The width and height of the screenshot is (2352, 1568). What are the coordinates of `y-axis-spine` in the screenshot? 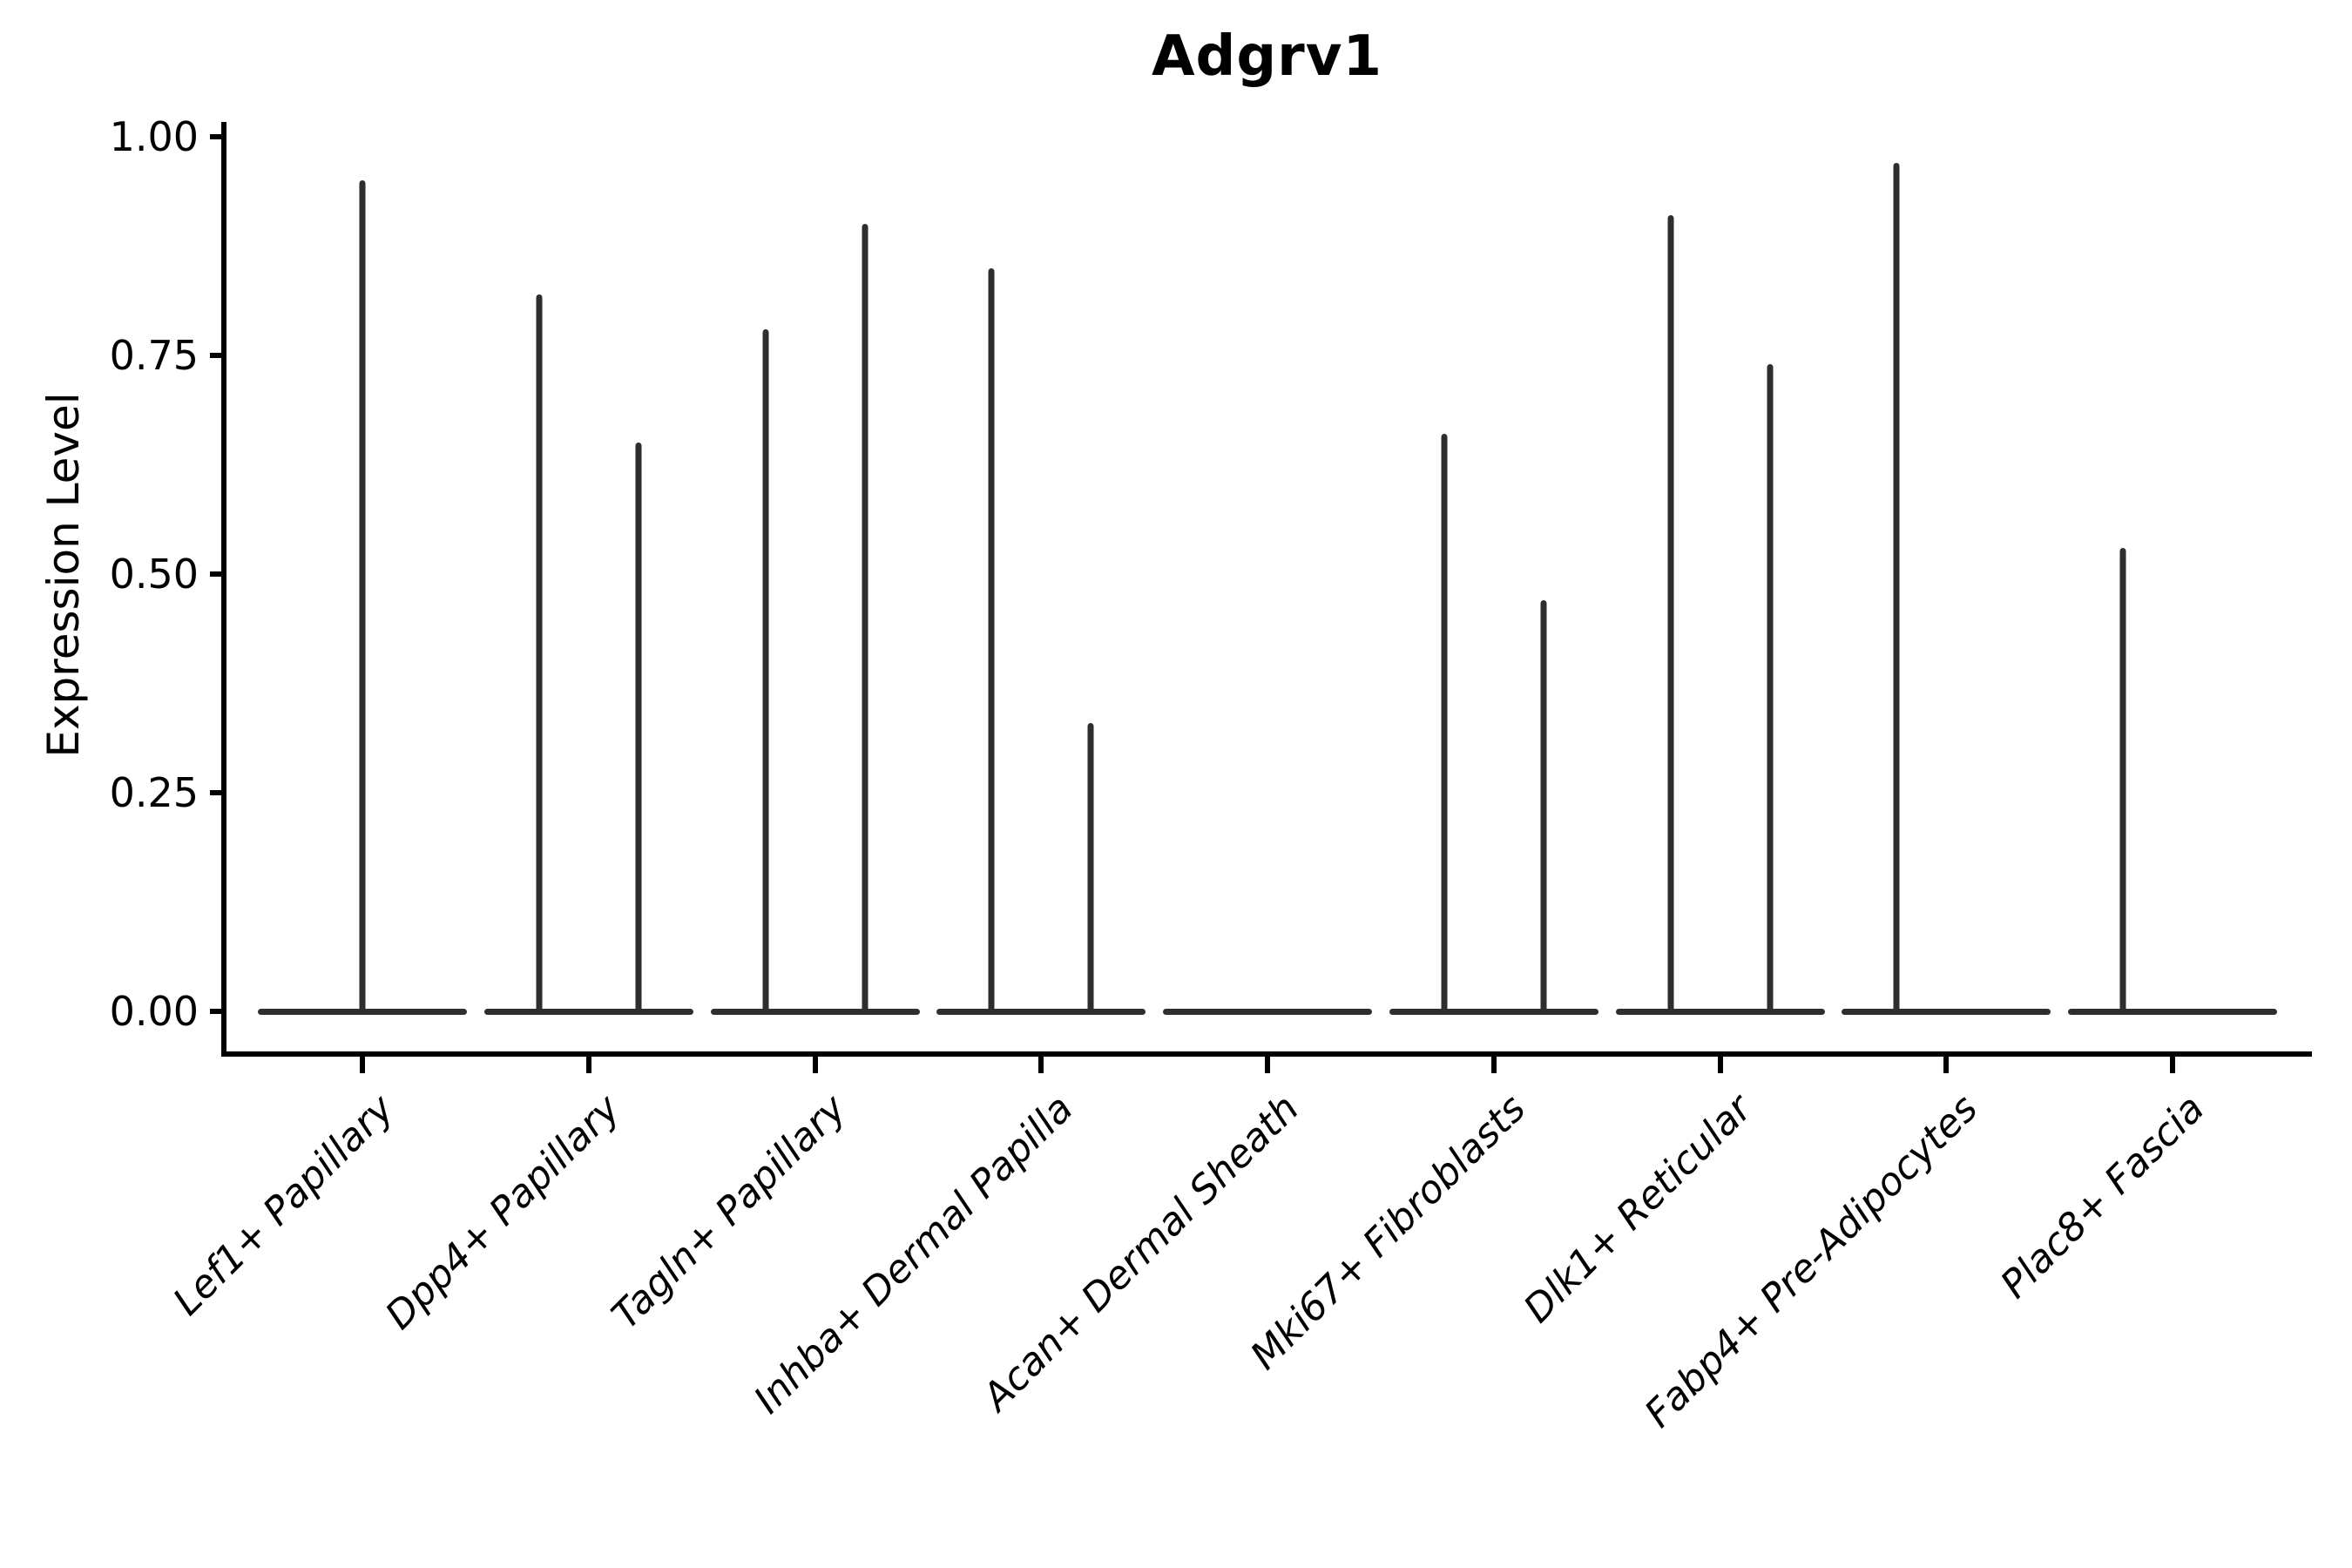 It's located at (223, 589).